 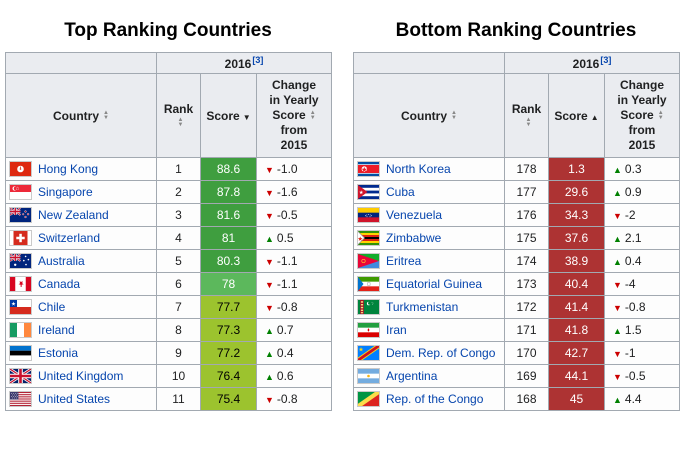 I want to click on country-link: Argentina, so click(x=412, y=376).